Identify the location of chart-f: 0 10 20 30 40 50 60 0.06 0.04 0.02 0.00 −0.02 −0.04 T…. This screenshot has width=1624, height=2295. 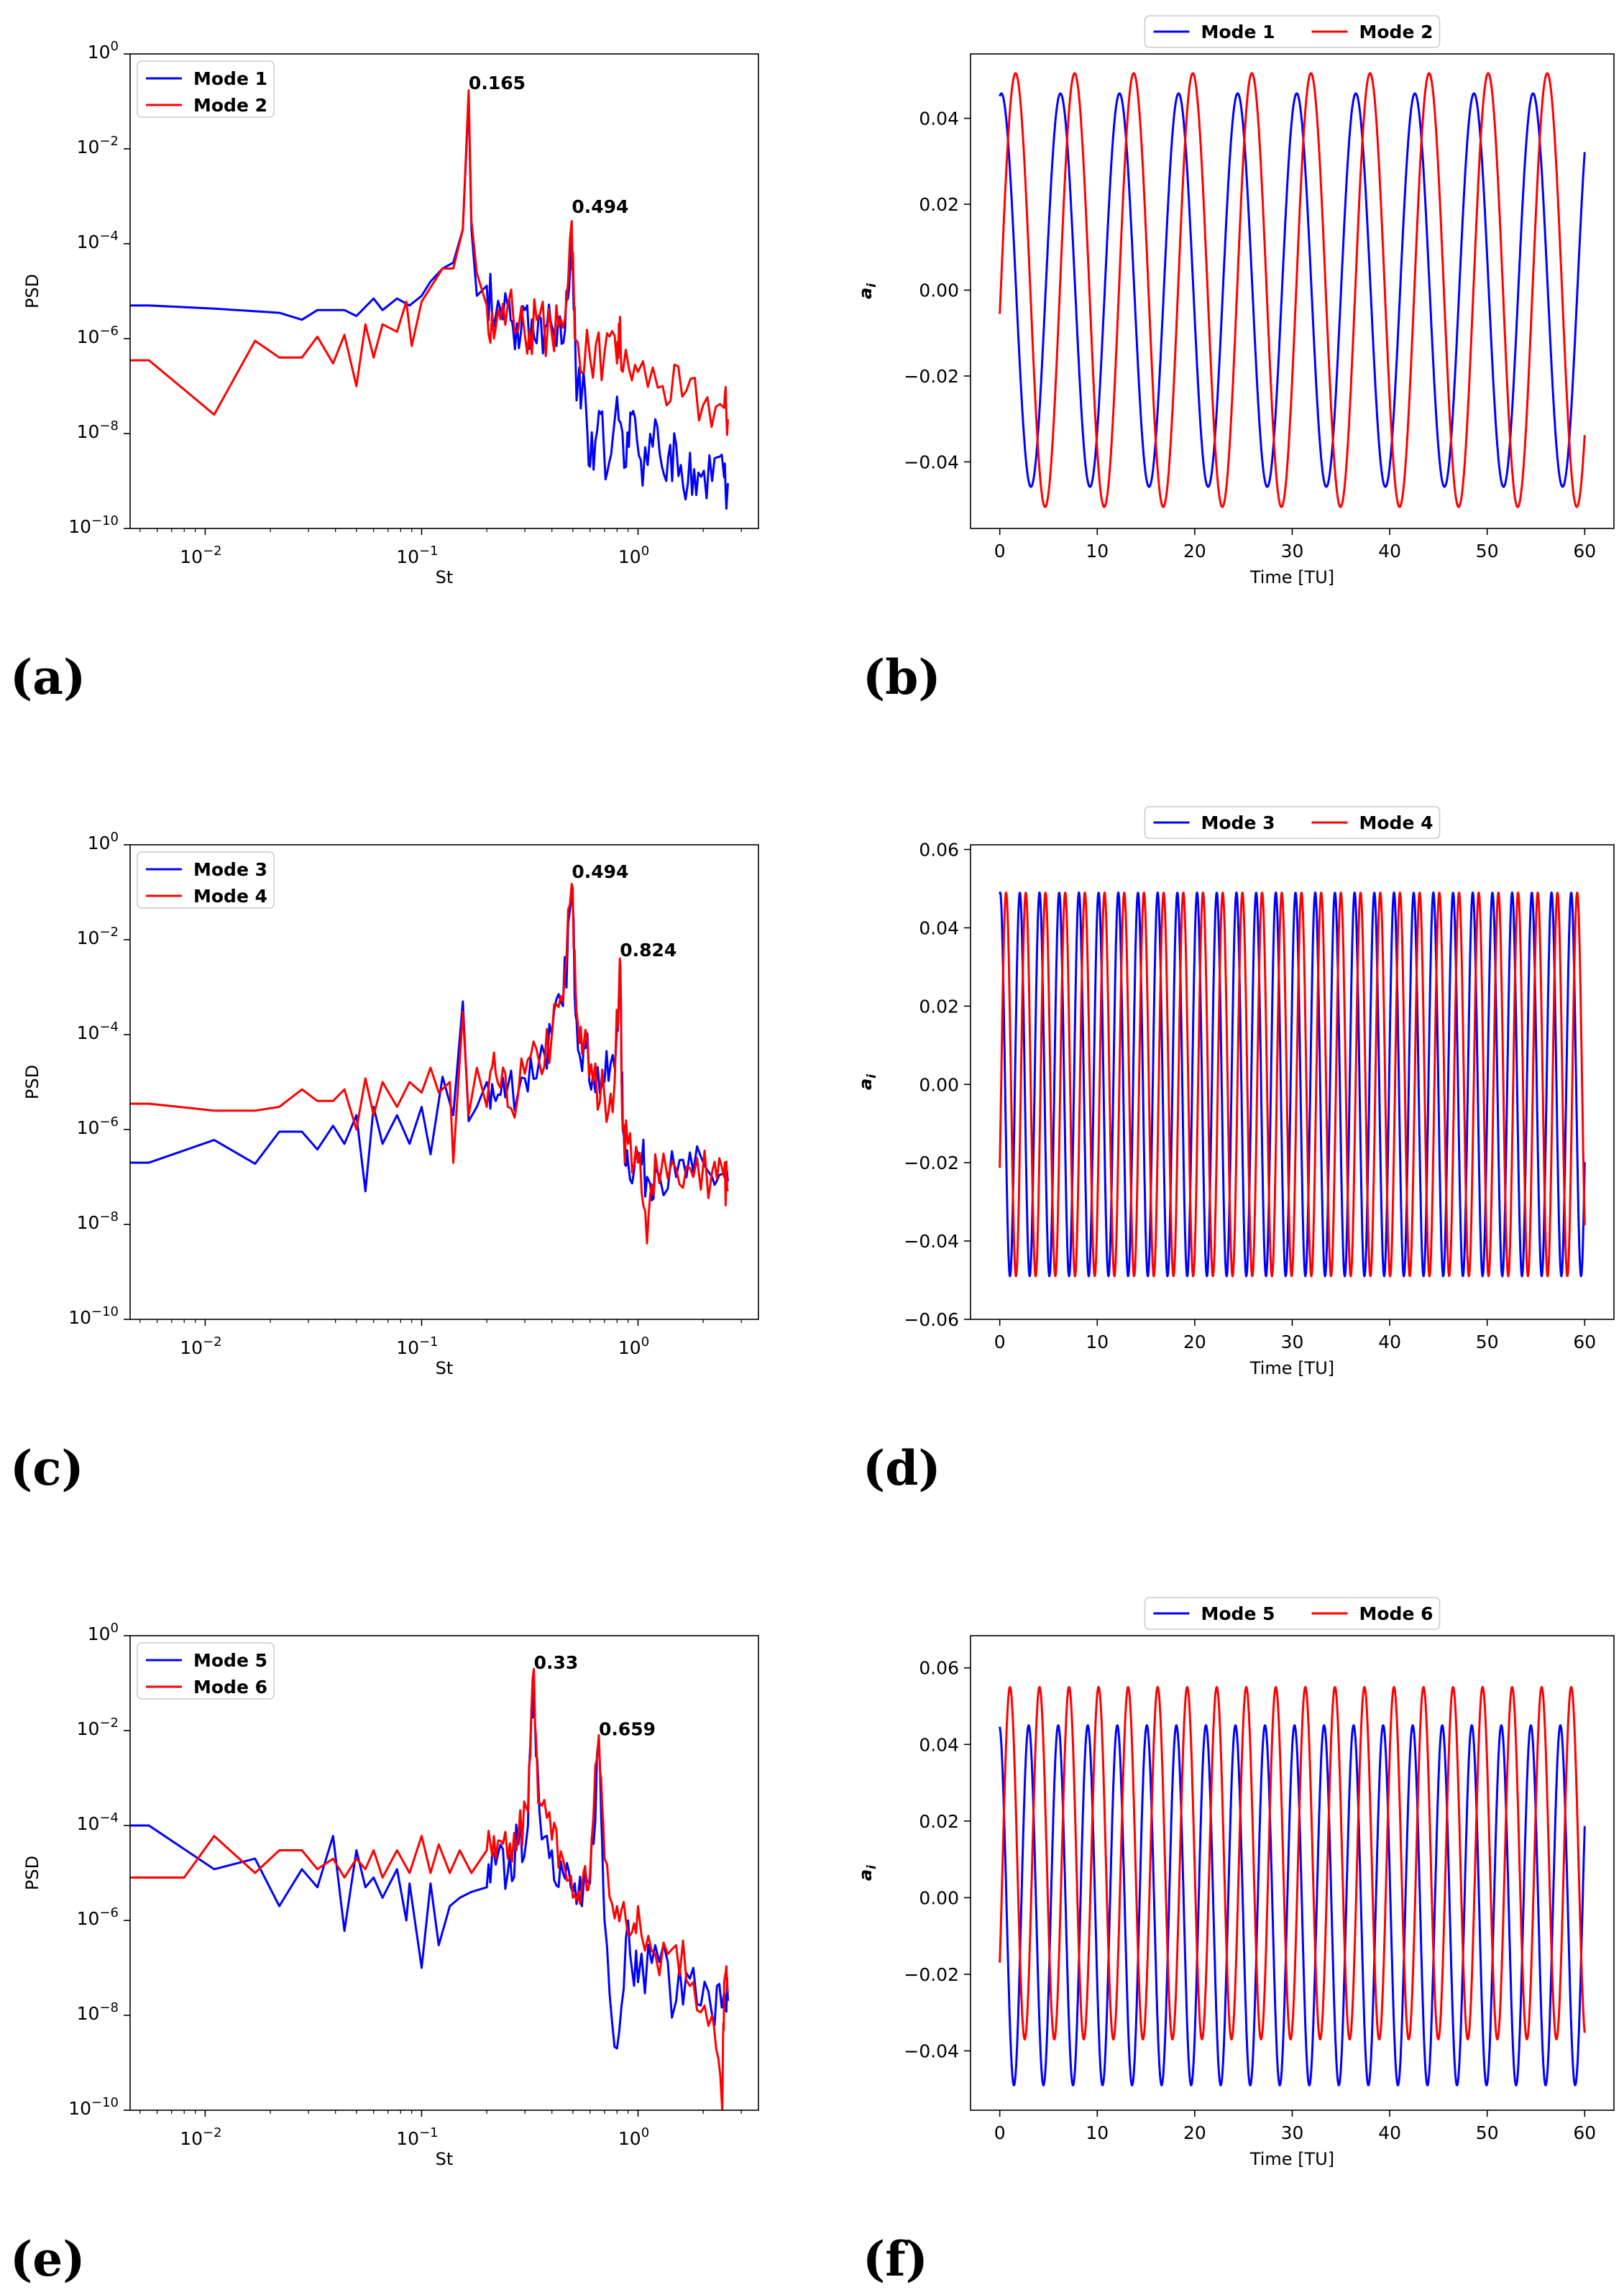
(1235, 1883).